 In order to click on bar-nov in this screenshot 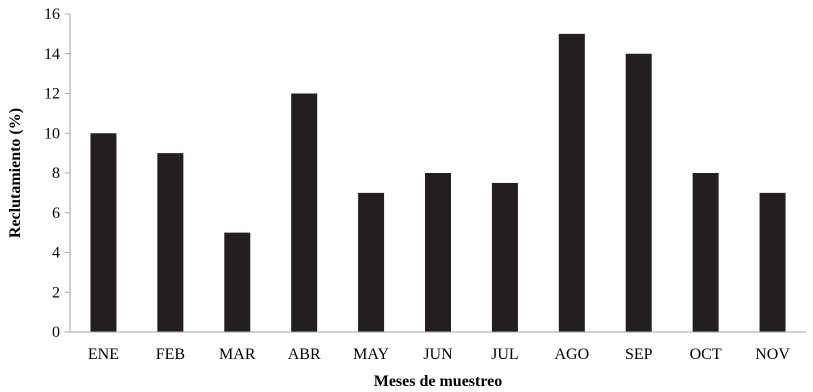, I will do `click(772, 262)`.